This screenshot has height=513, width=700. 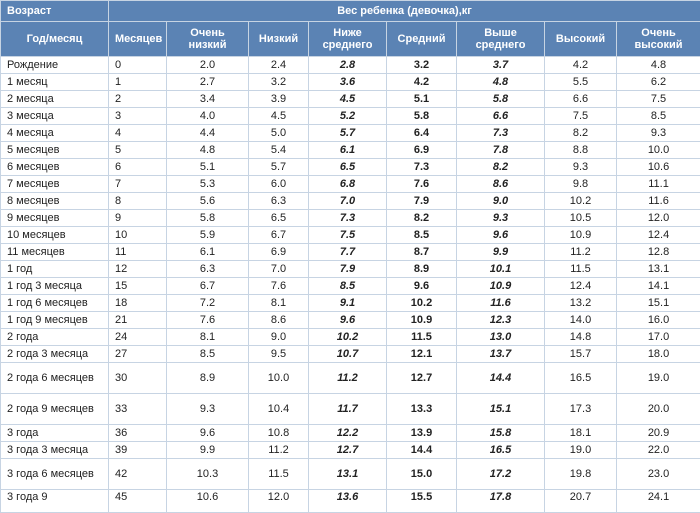 I want to click on cell-average: 12.1, so click(x=422, y=354).